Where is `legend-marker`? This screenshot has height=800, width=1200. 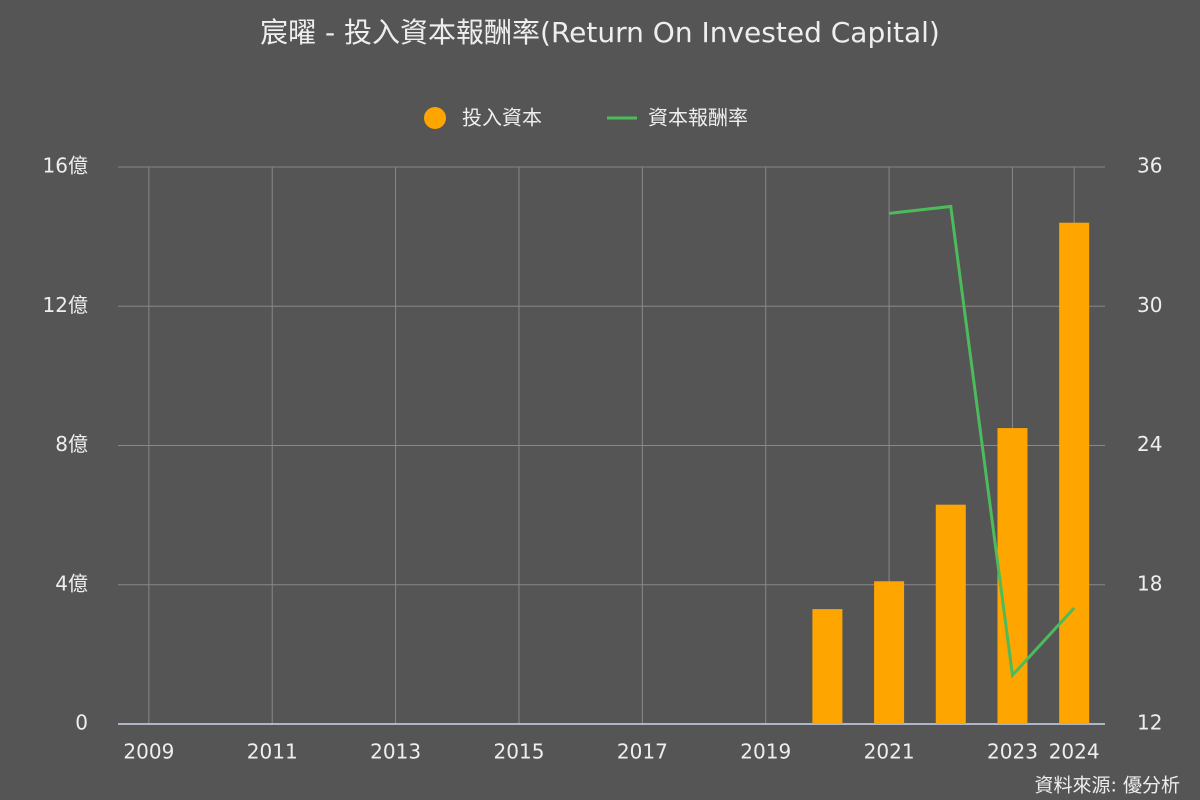
legend-marker is located at coordinates (435, 118).